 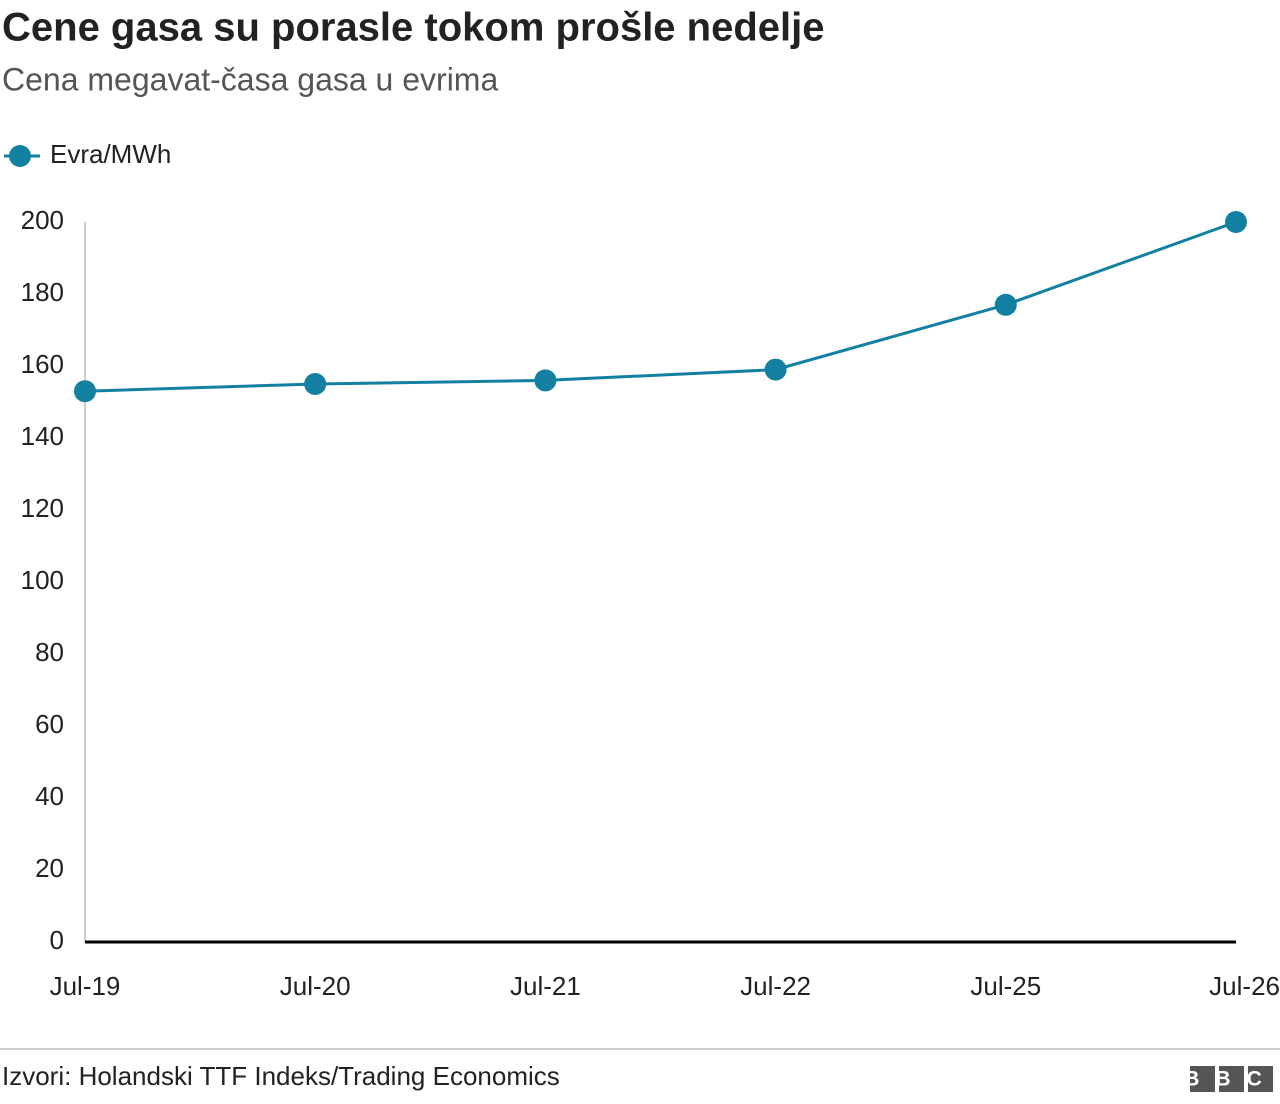 What do you see at coordinates (660, 306) in the screenshot?
I see `series-line` at bounding box center [660, 306].